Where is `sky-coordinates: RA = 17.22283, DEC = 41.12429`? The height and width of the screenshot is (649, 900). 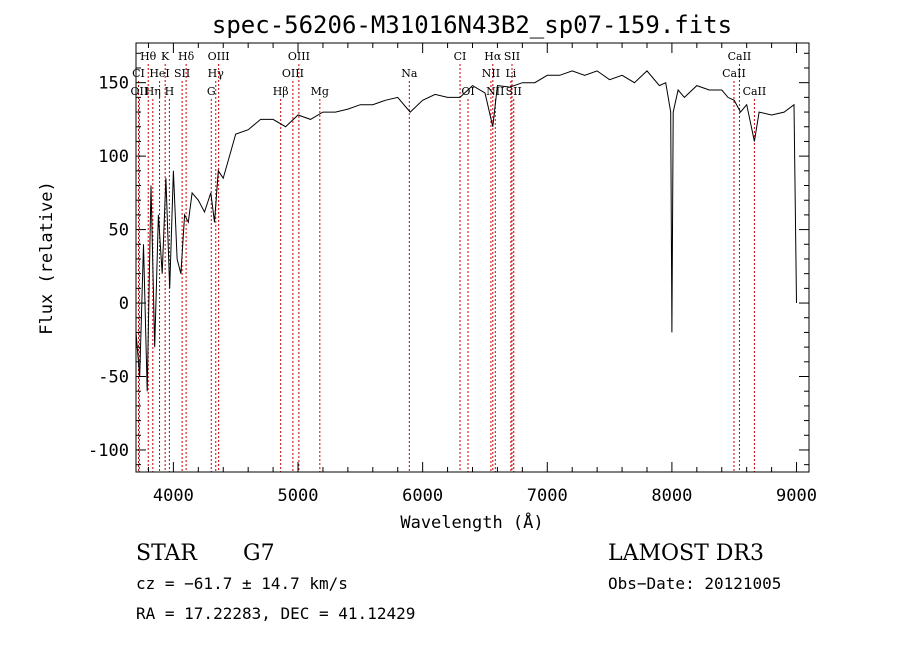
sky-coordinates: RA = 17.22283, DEC = 41.12429 is located at coordinates (275, 613).